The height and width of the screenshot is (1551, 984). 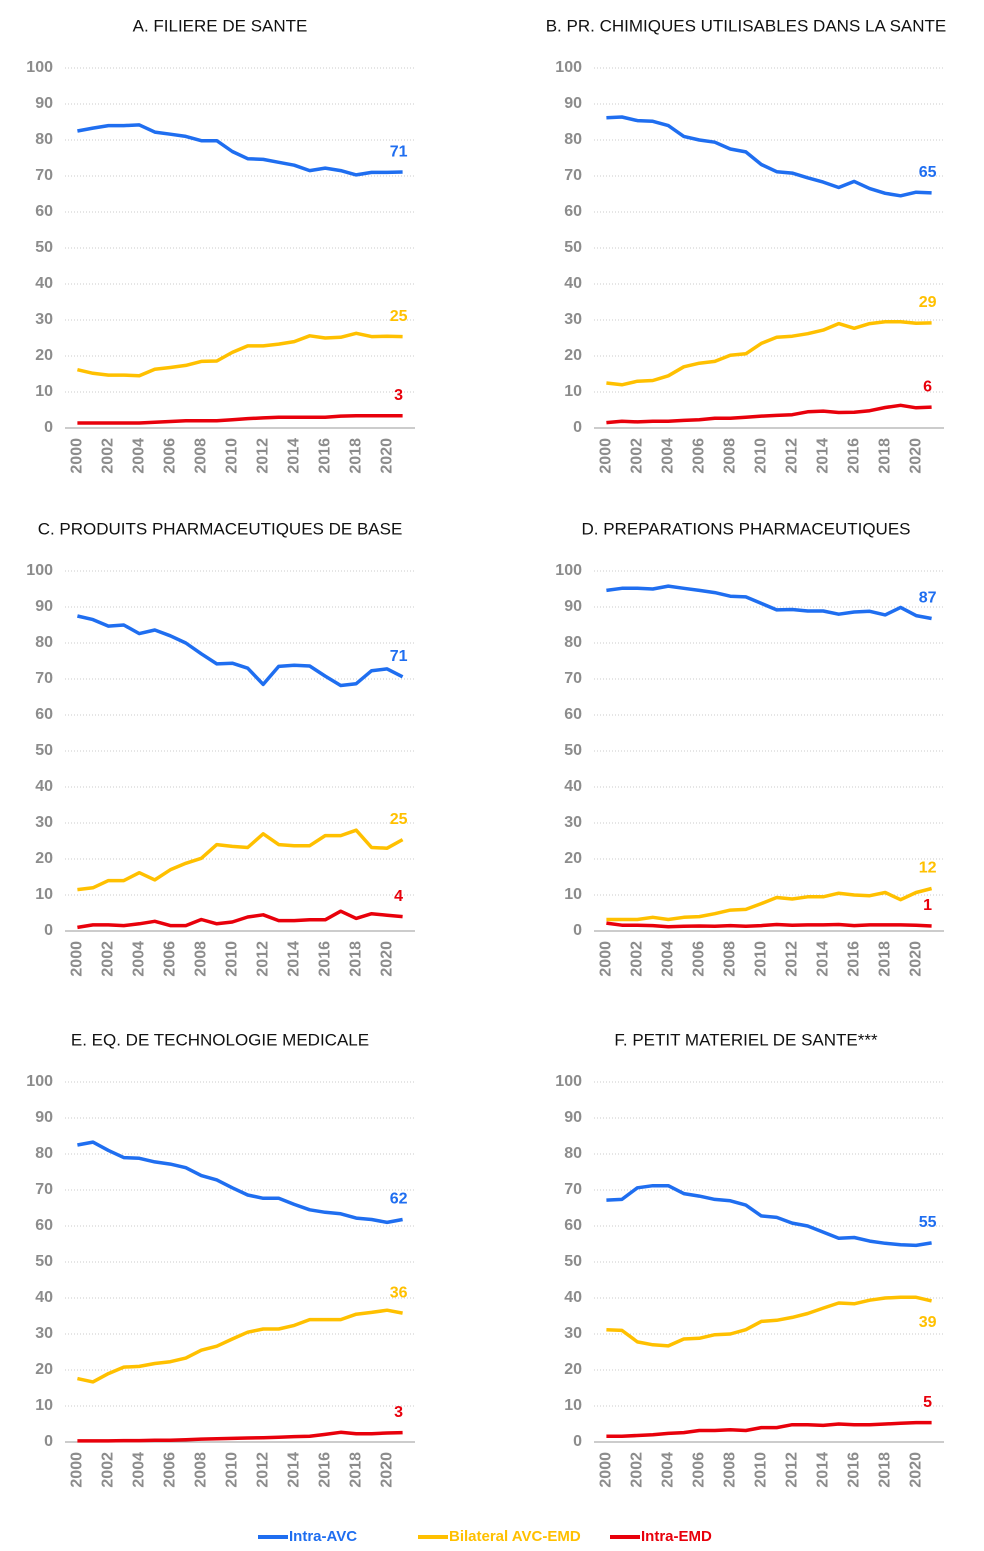 What do you see at coordinates (746, 1039) in the screenshot?
I see `chart-title: F. PETIT MATERIEL DE SANTE***` at bounding box center [746, 1039].